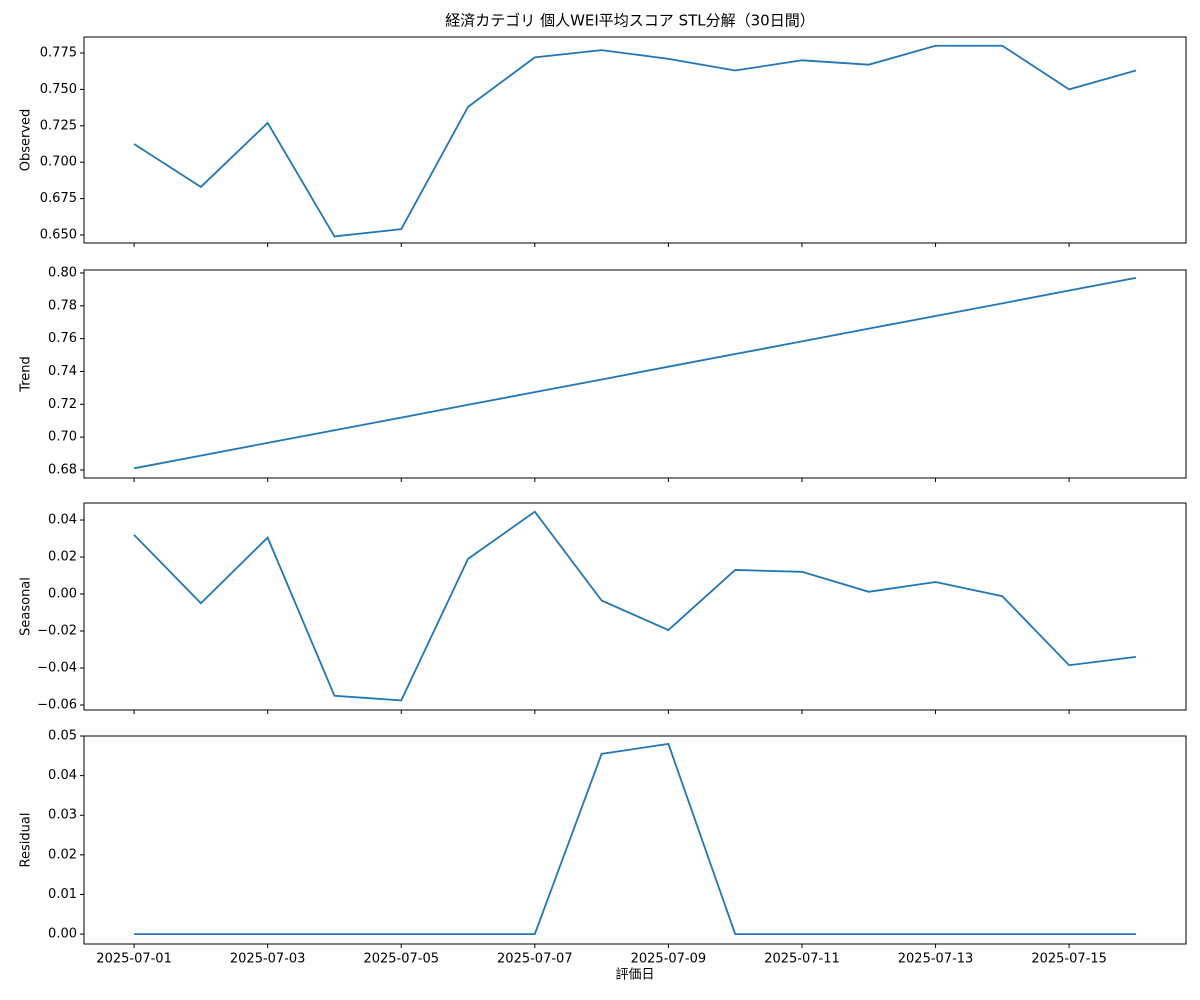 This screenshot has height=1000, width=1200. I want to click on y-tick-label: 0.68, so click(62, 469).